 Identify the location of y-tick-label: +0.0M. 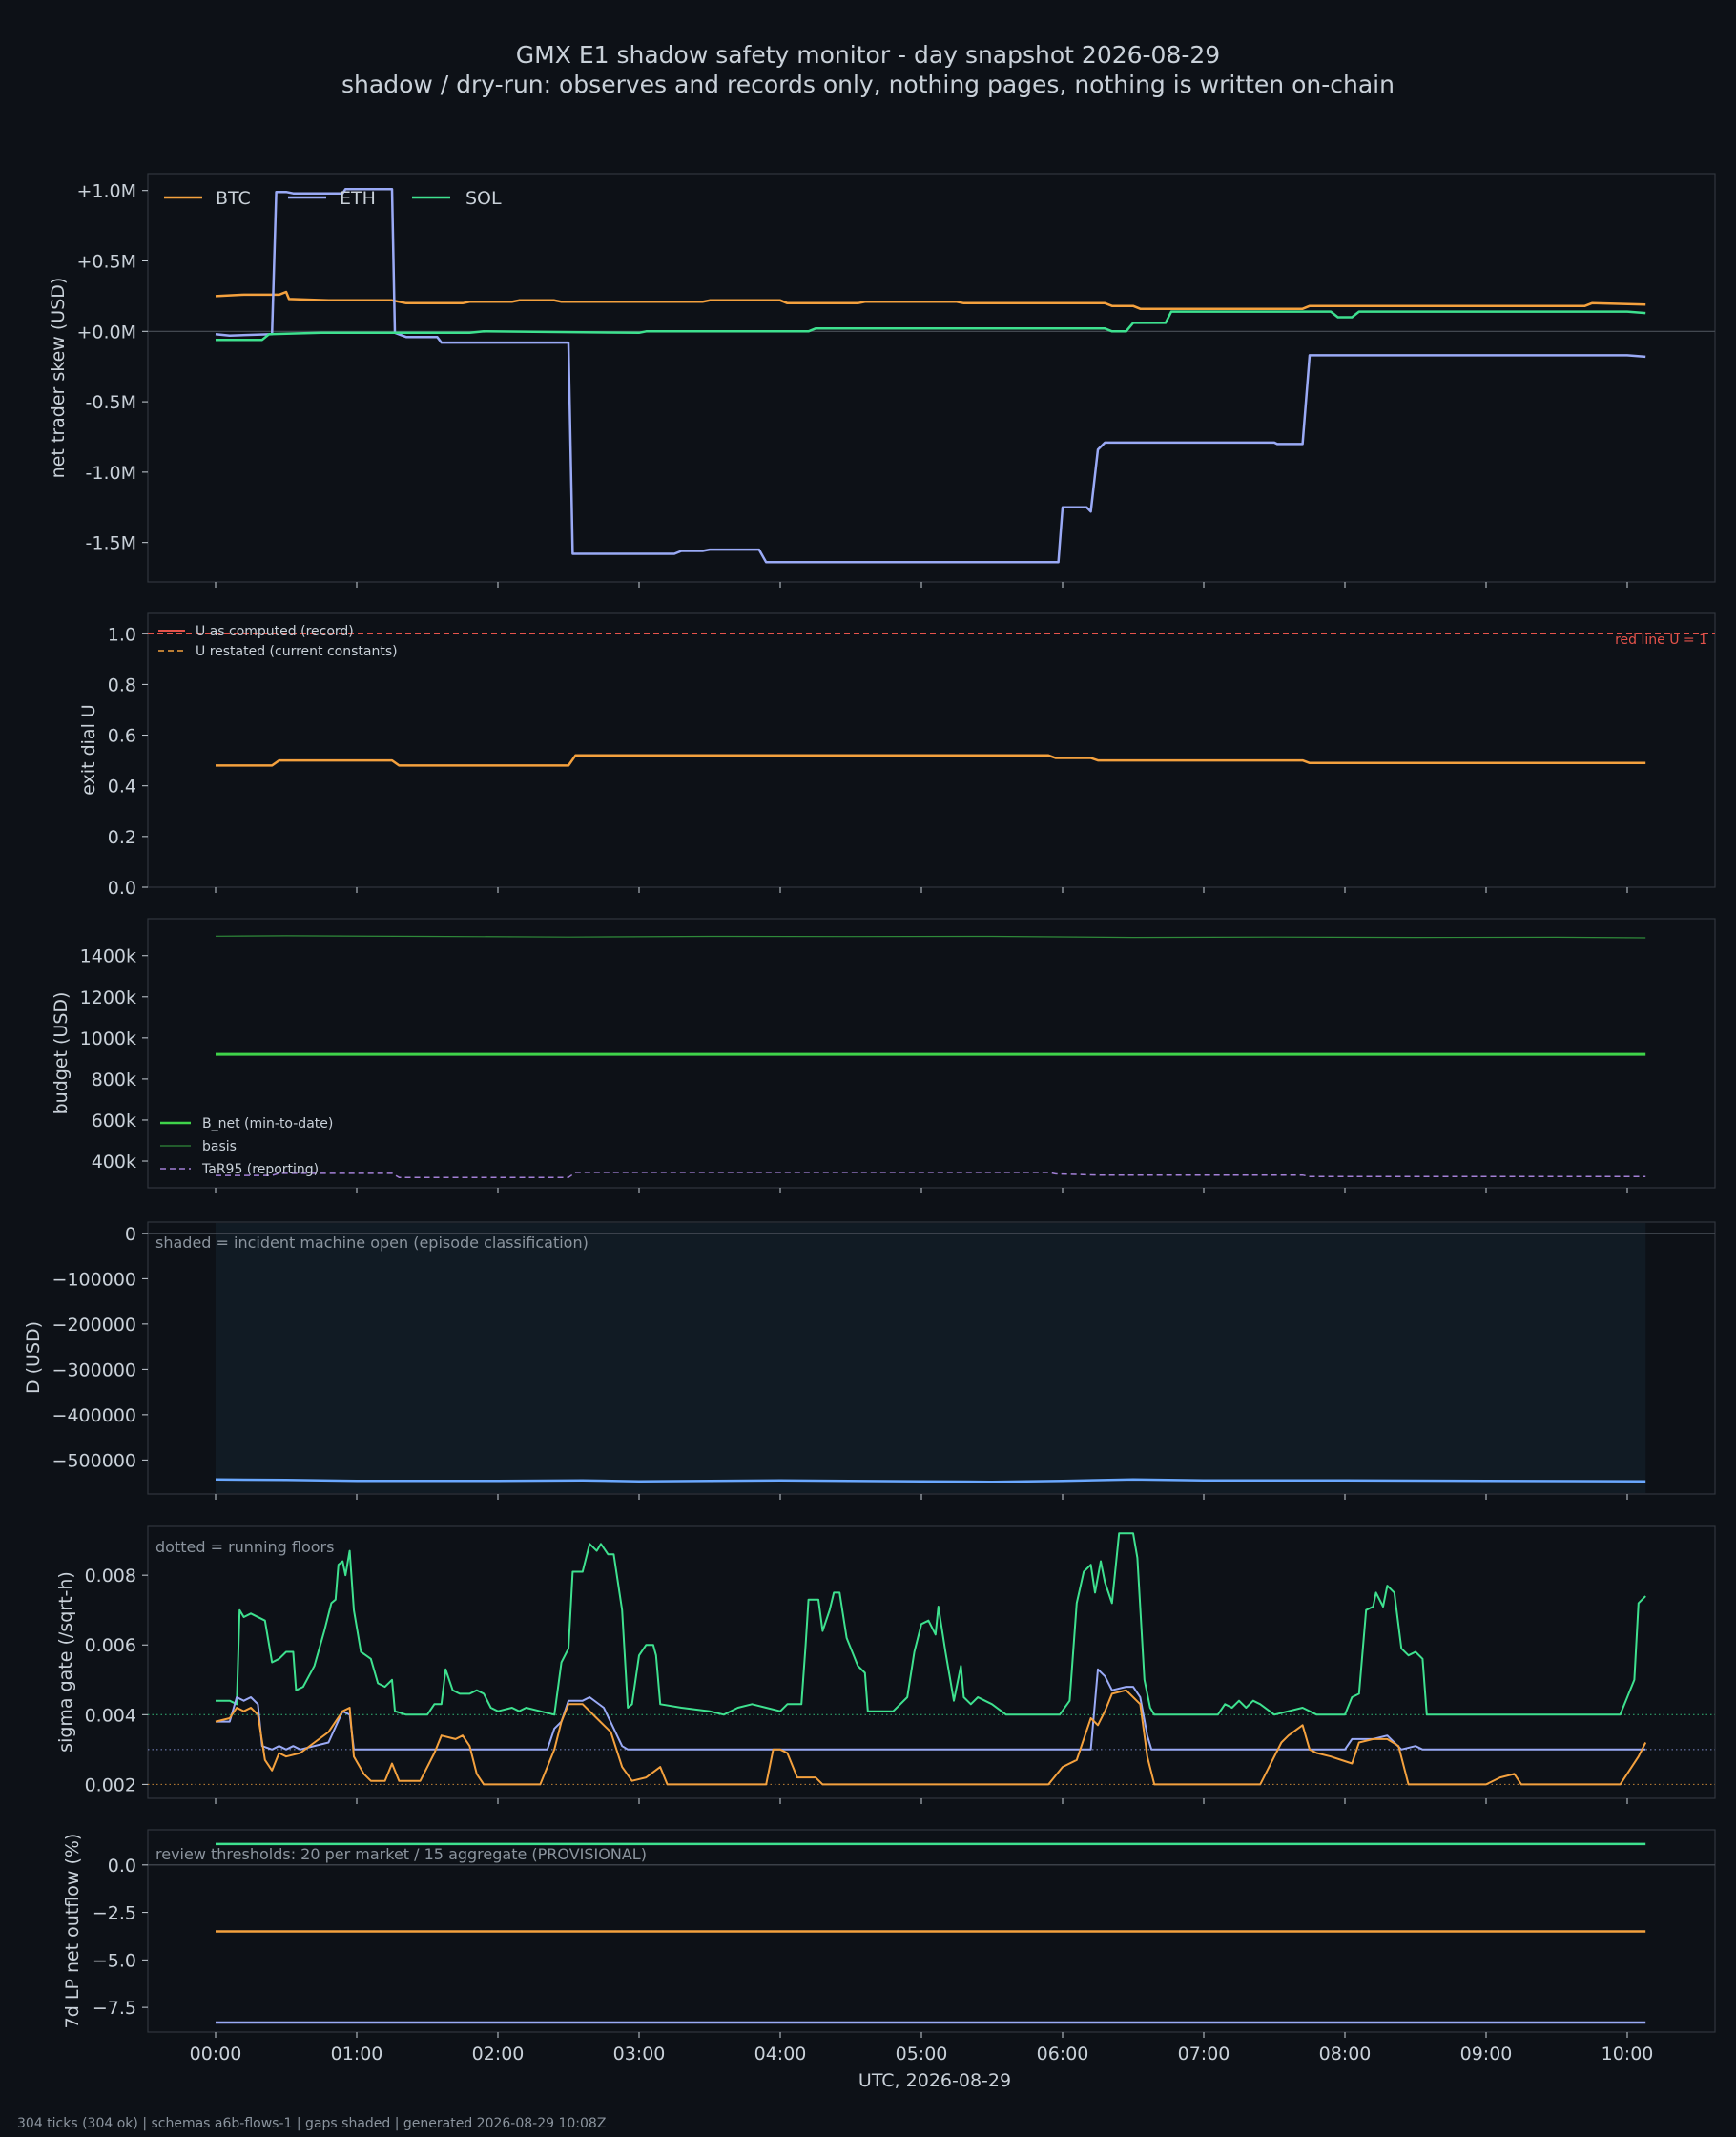
(106, 332).